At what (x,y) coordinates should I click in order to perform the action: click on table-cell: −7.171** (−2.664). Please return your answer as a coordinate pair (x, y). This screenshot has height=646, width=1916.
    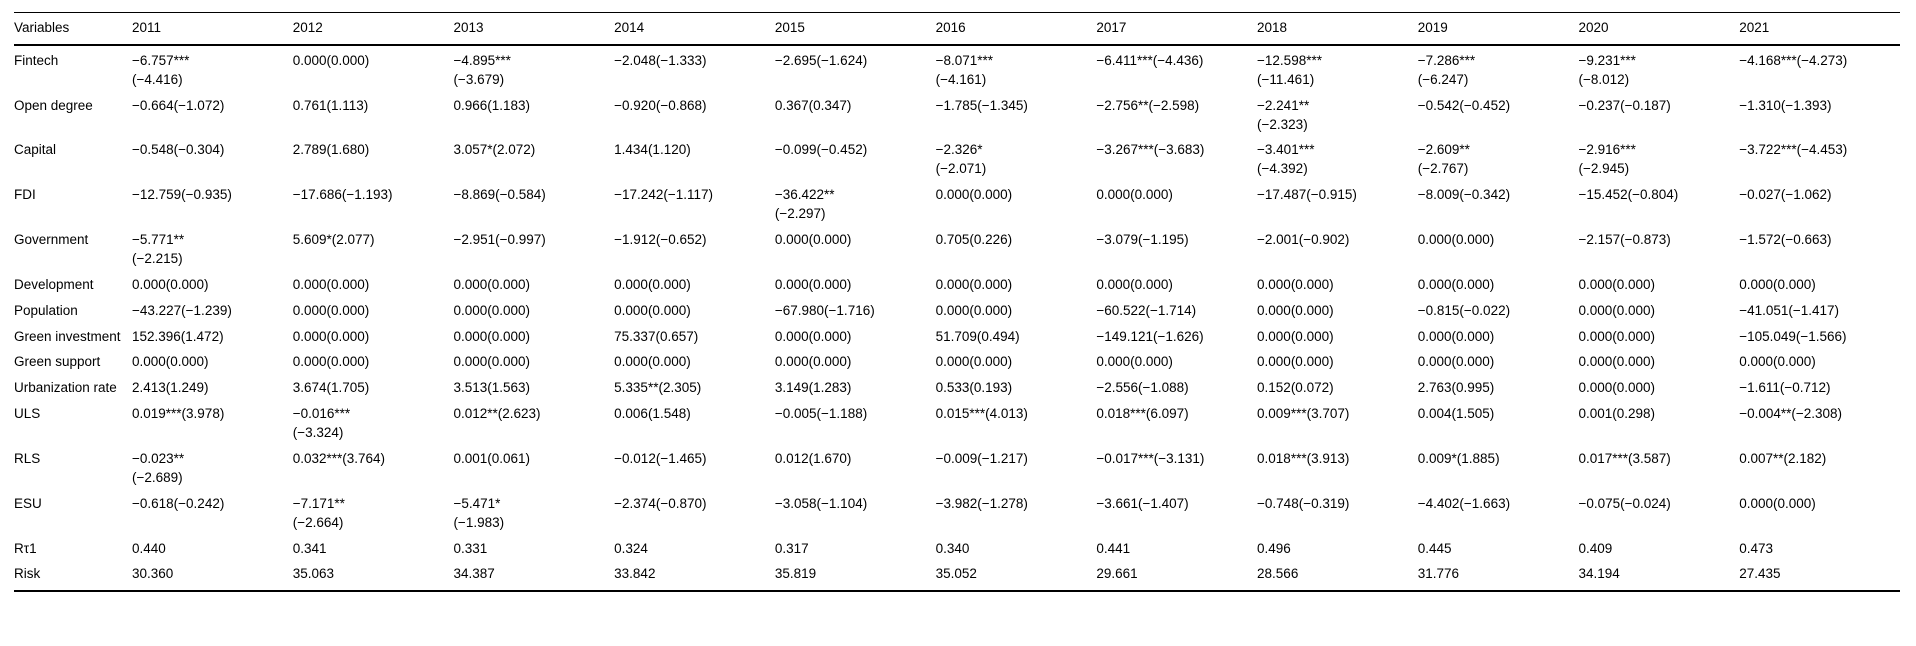
    Looking at the image, I should click on (318, 512).